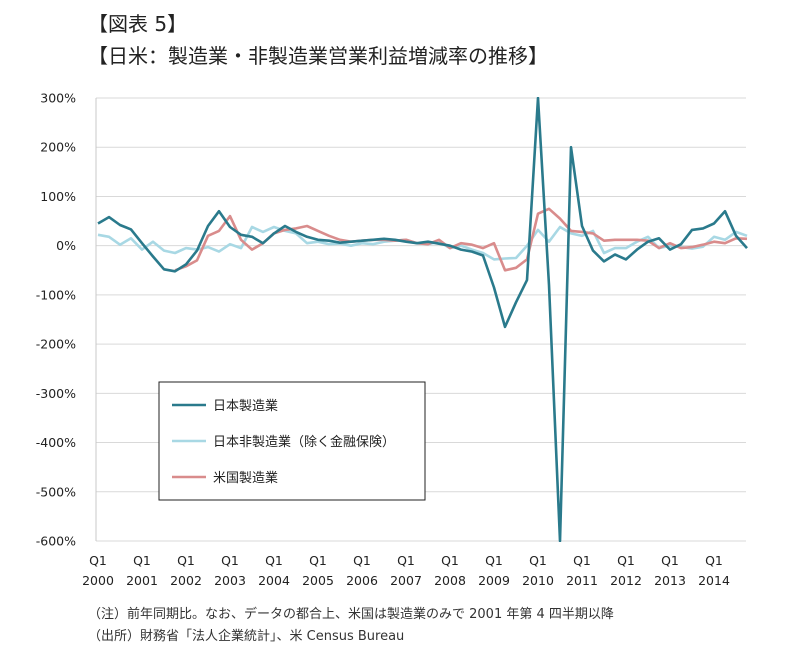  I want to click on x-tick-year: 2001, so click(142, 580).